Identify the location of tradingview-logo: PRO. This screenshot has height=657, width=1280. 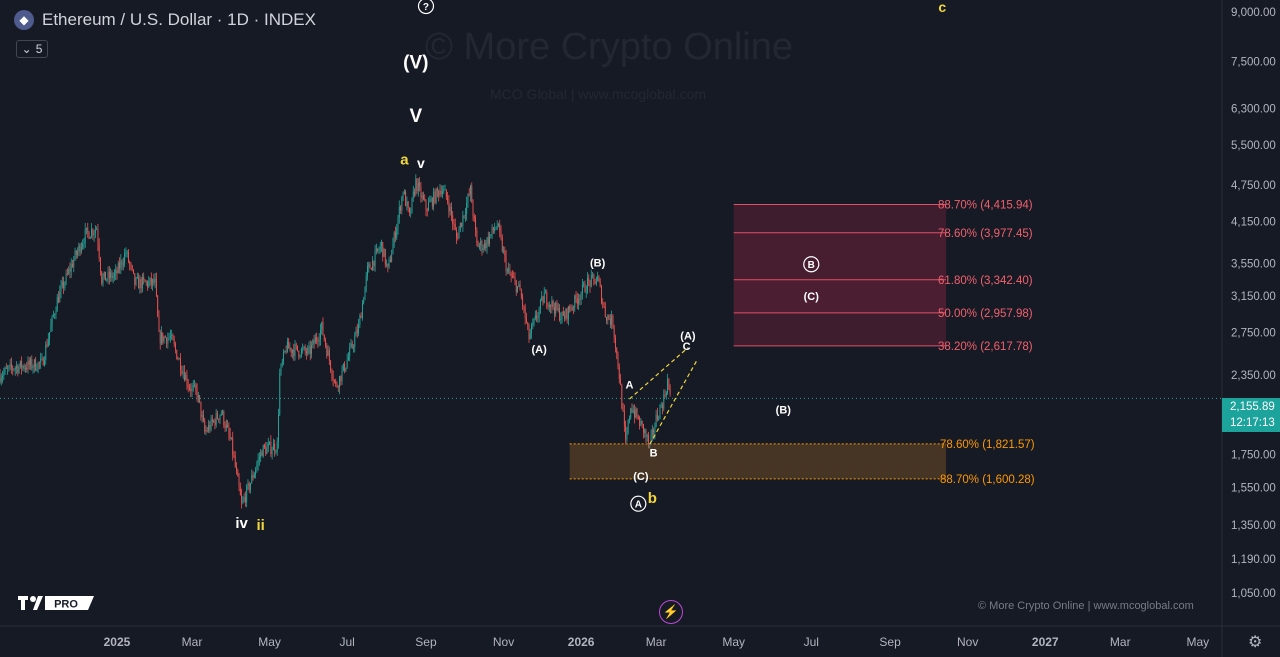
(56, 603).